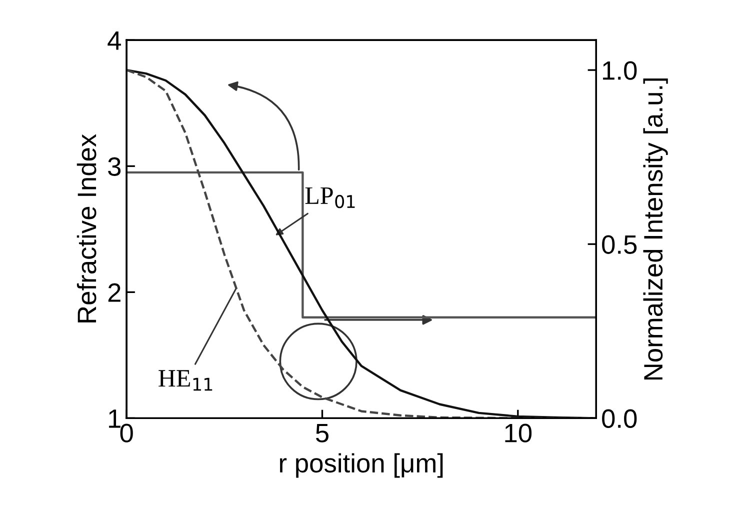  I want to click on y2-tick-label: 0.5, so click(619, 244).